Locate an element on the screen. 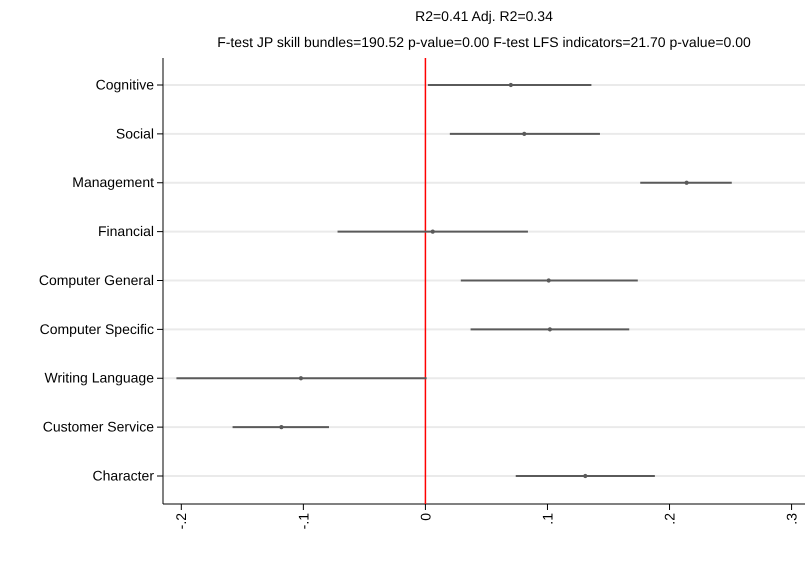 This screenshot has height=569, width=810. x-tick-label: -.2 is located at coordinates (181, 521).